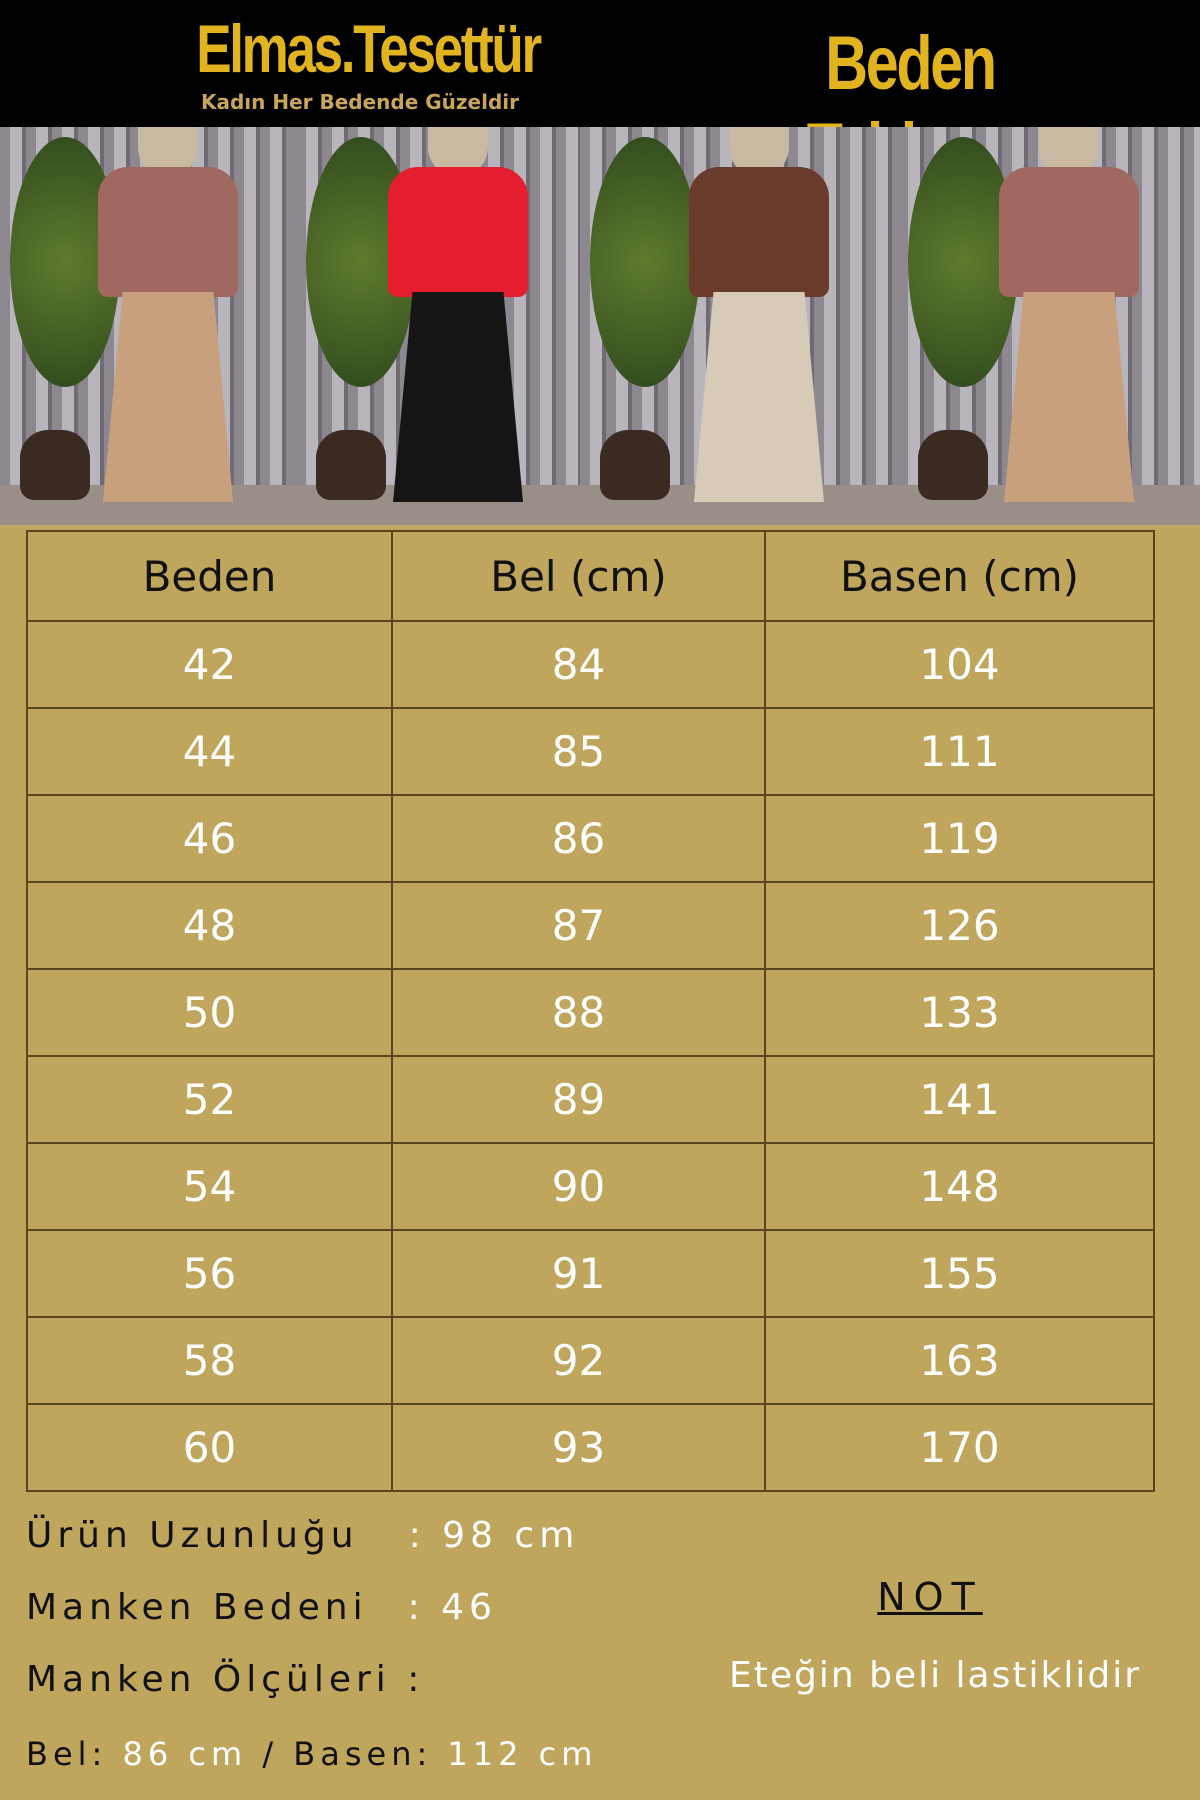 This screenshot has height=1800, width=1200. Describe the element at coordinates (934, 1675) in the screenshot. I see `note-text: Eteğin beli lastiklidir` at that location.